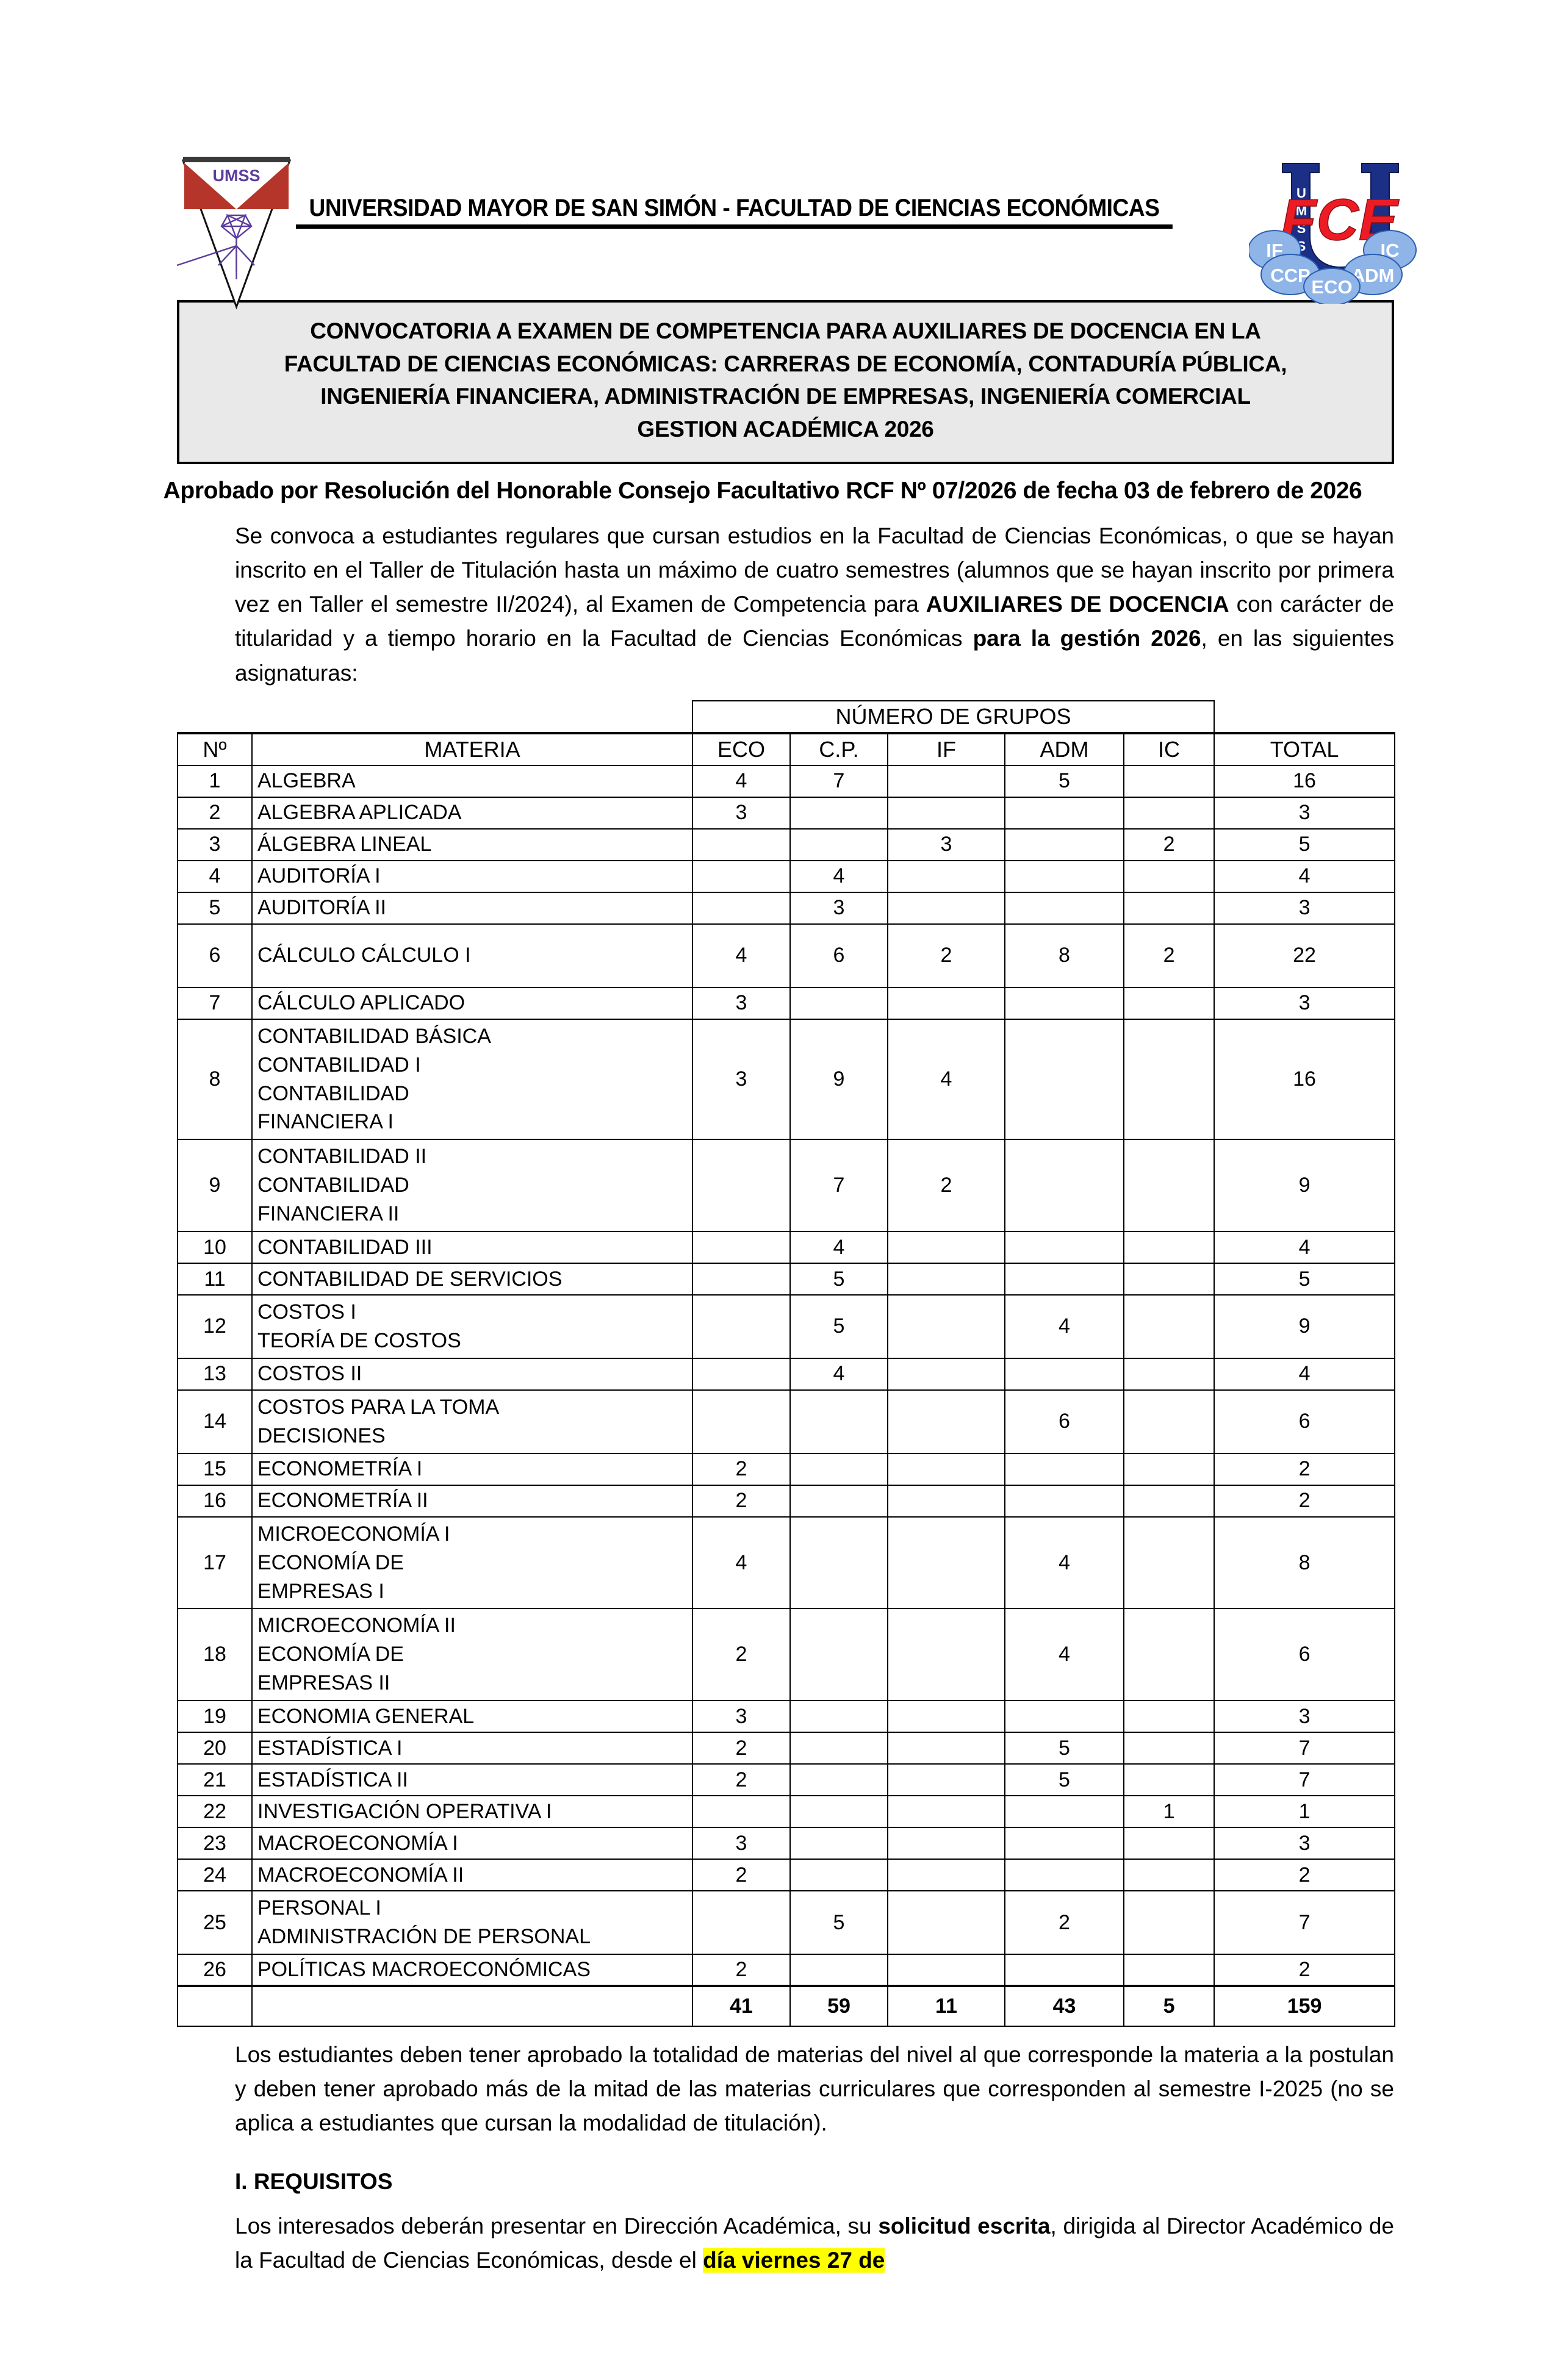 Image resolution: width=1557 pixels, height=2380 pixels. Describe the element at coordinates (215, 1079) in the screenshot. I see `row-number: 8` at that location.